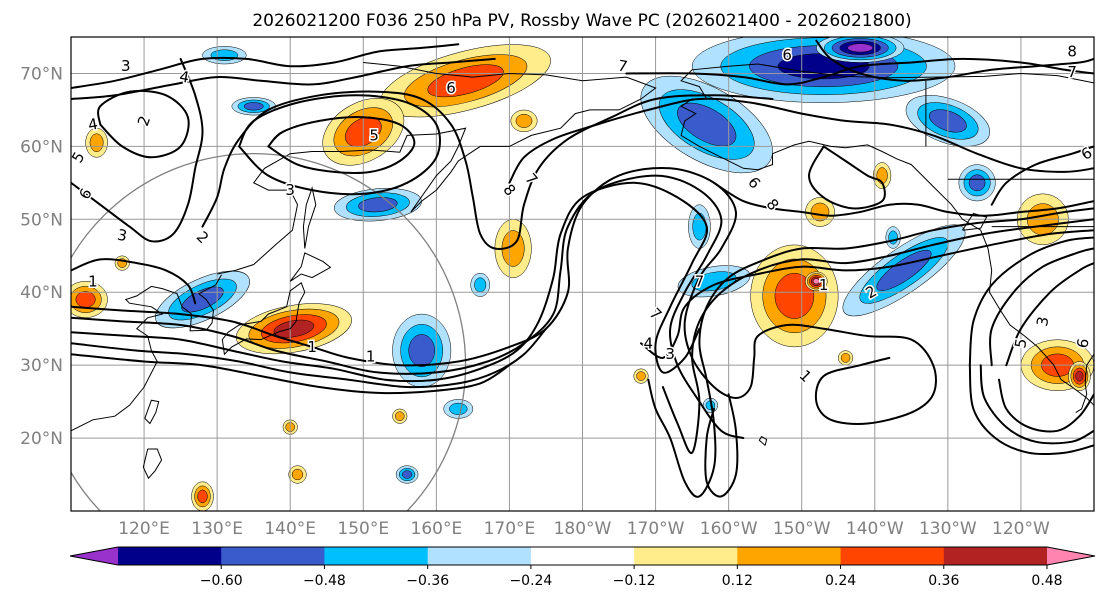 The width and height of the screenshot is (1105, 604). Describe the element at coordinates (363, 529) in the screenshot. I see `lon-label: 150°E` at that location.